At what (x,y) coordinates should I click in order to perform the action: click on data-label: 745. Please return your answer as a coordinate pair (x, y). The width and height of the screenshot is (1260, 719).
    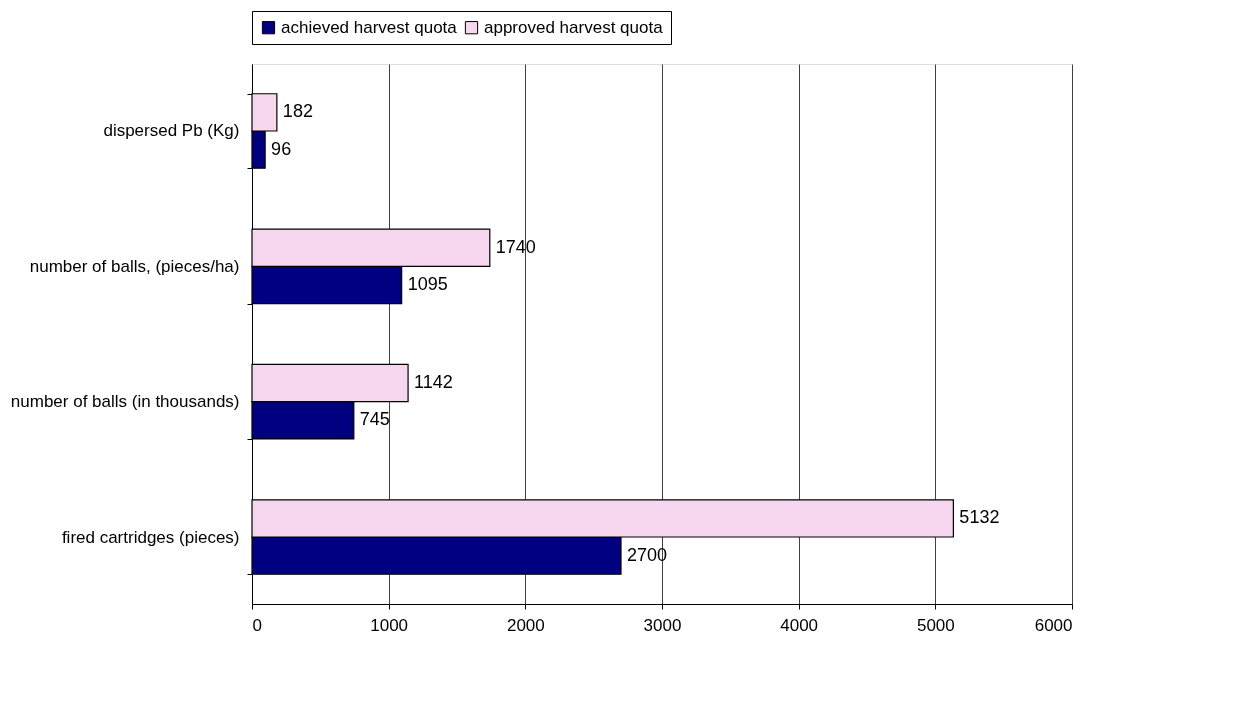
    Looking at the image, I should click on (374, 419).